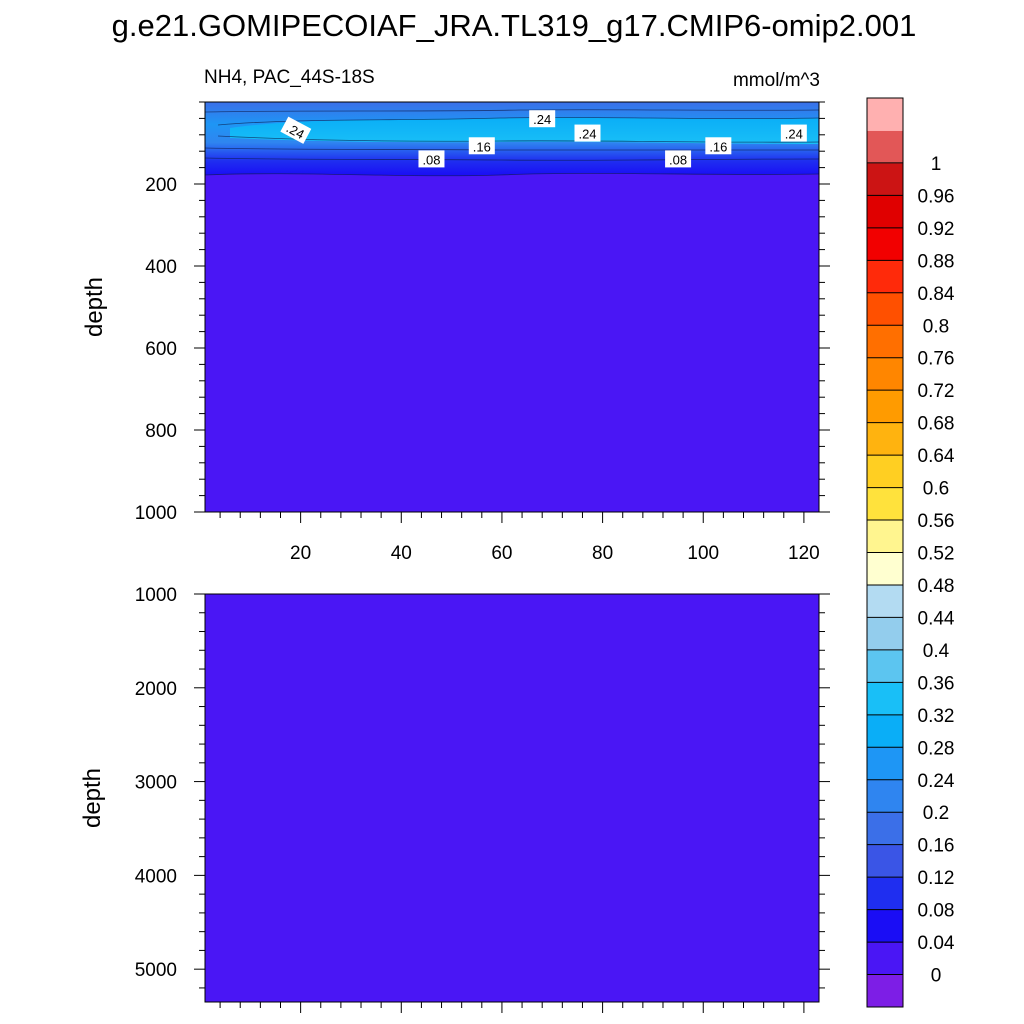 This screenshot has height=1024, width=1024. Describe the element at coordinates (936, 196) in the screenshot. I see `colorbar-label: 0.96` at that location.